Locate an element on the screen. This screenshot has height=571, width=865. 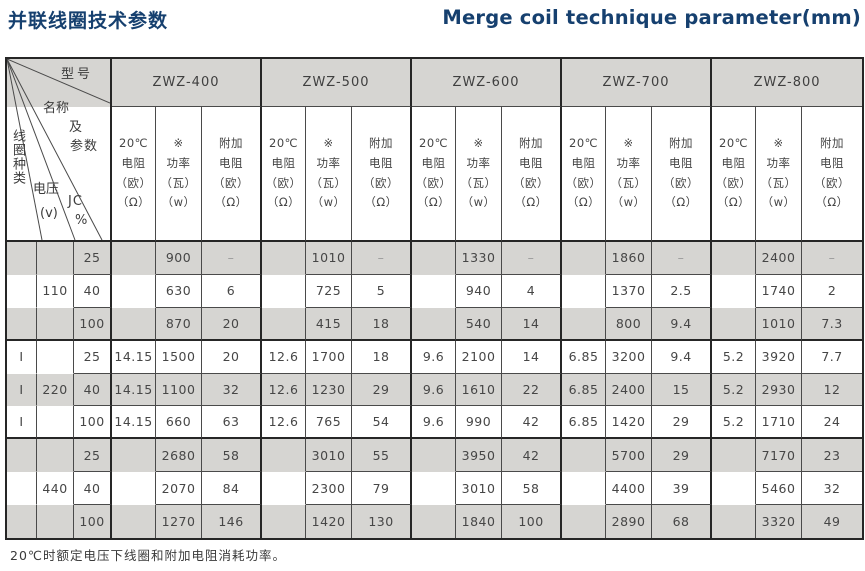
value-cell: 2680 is located at coordinates (179, 456).